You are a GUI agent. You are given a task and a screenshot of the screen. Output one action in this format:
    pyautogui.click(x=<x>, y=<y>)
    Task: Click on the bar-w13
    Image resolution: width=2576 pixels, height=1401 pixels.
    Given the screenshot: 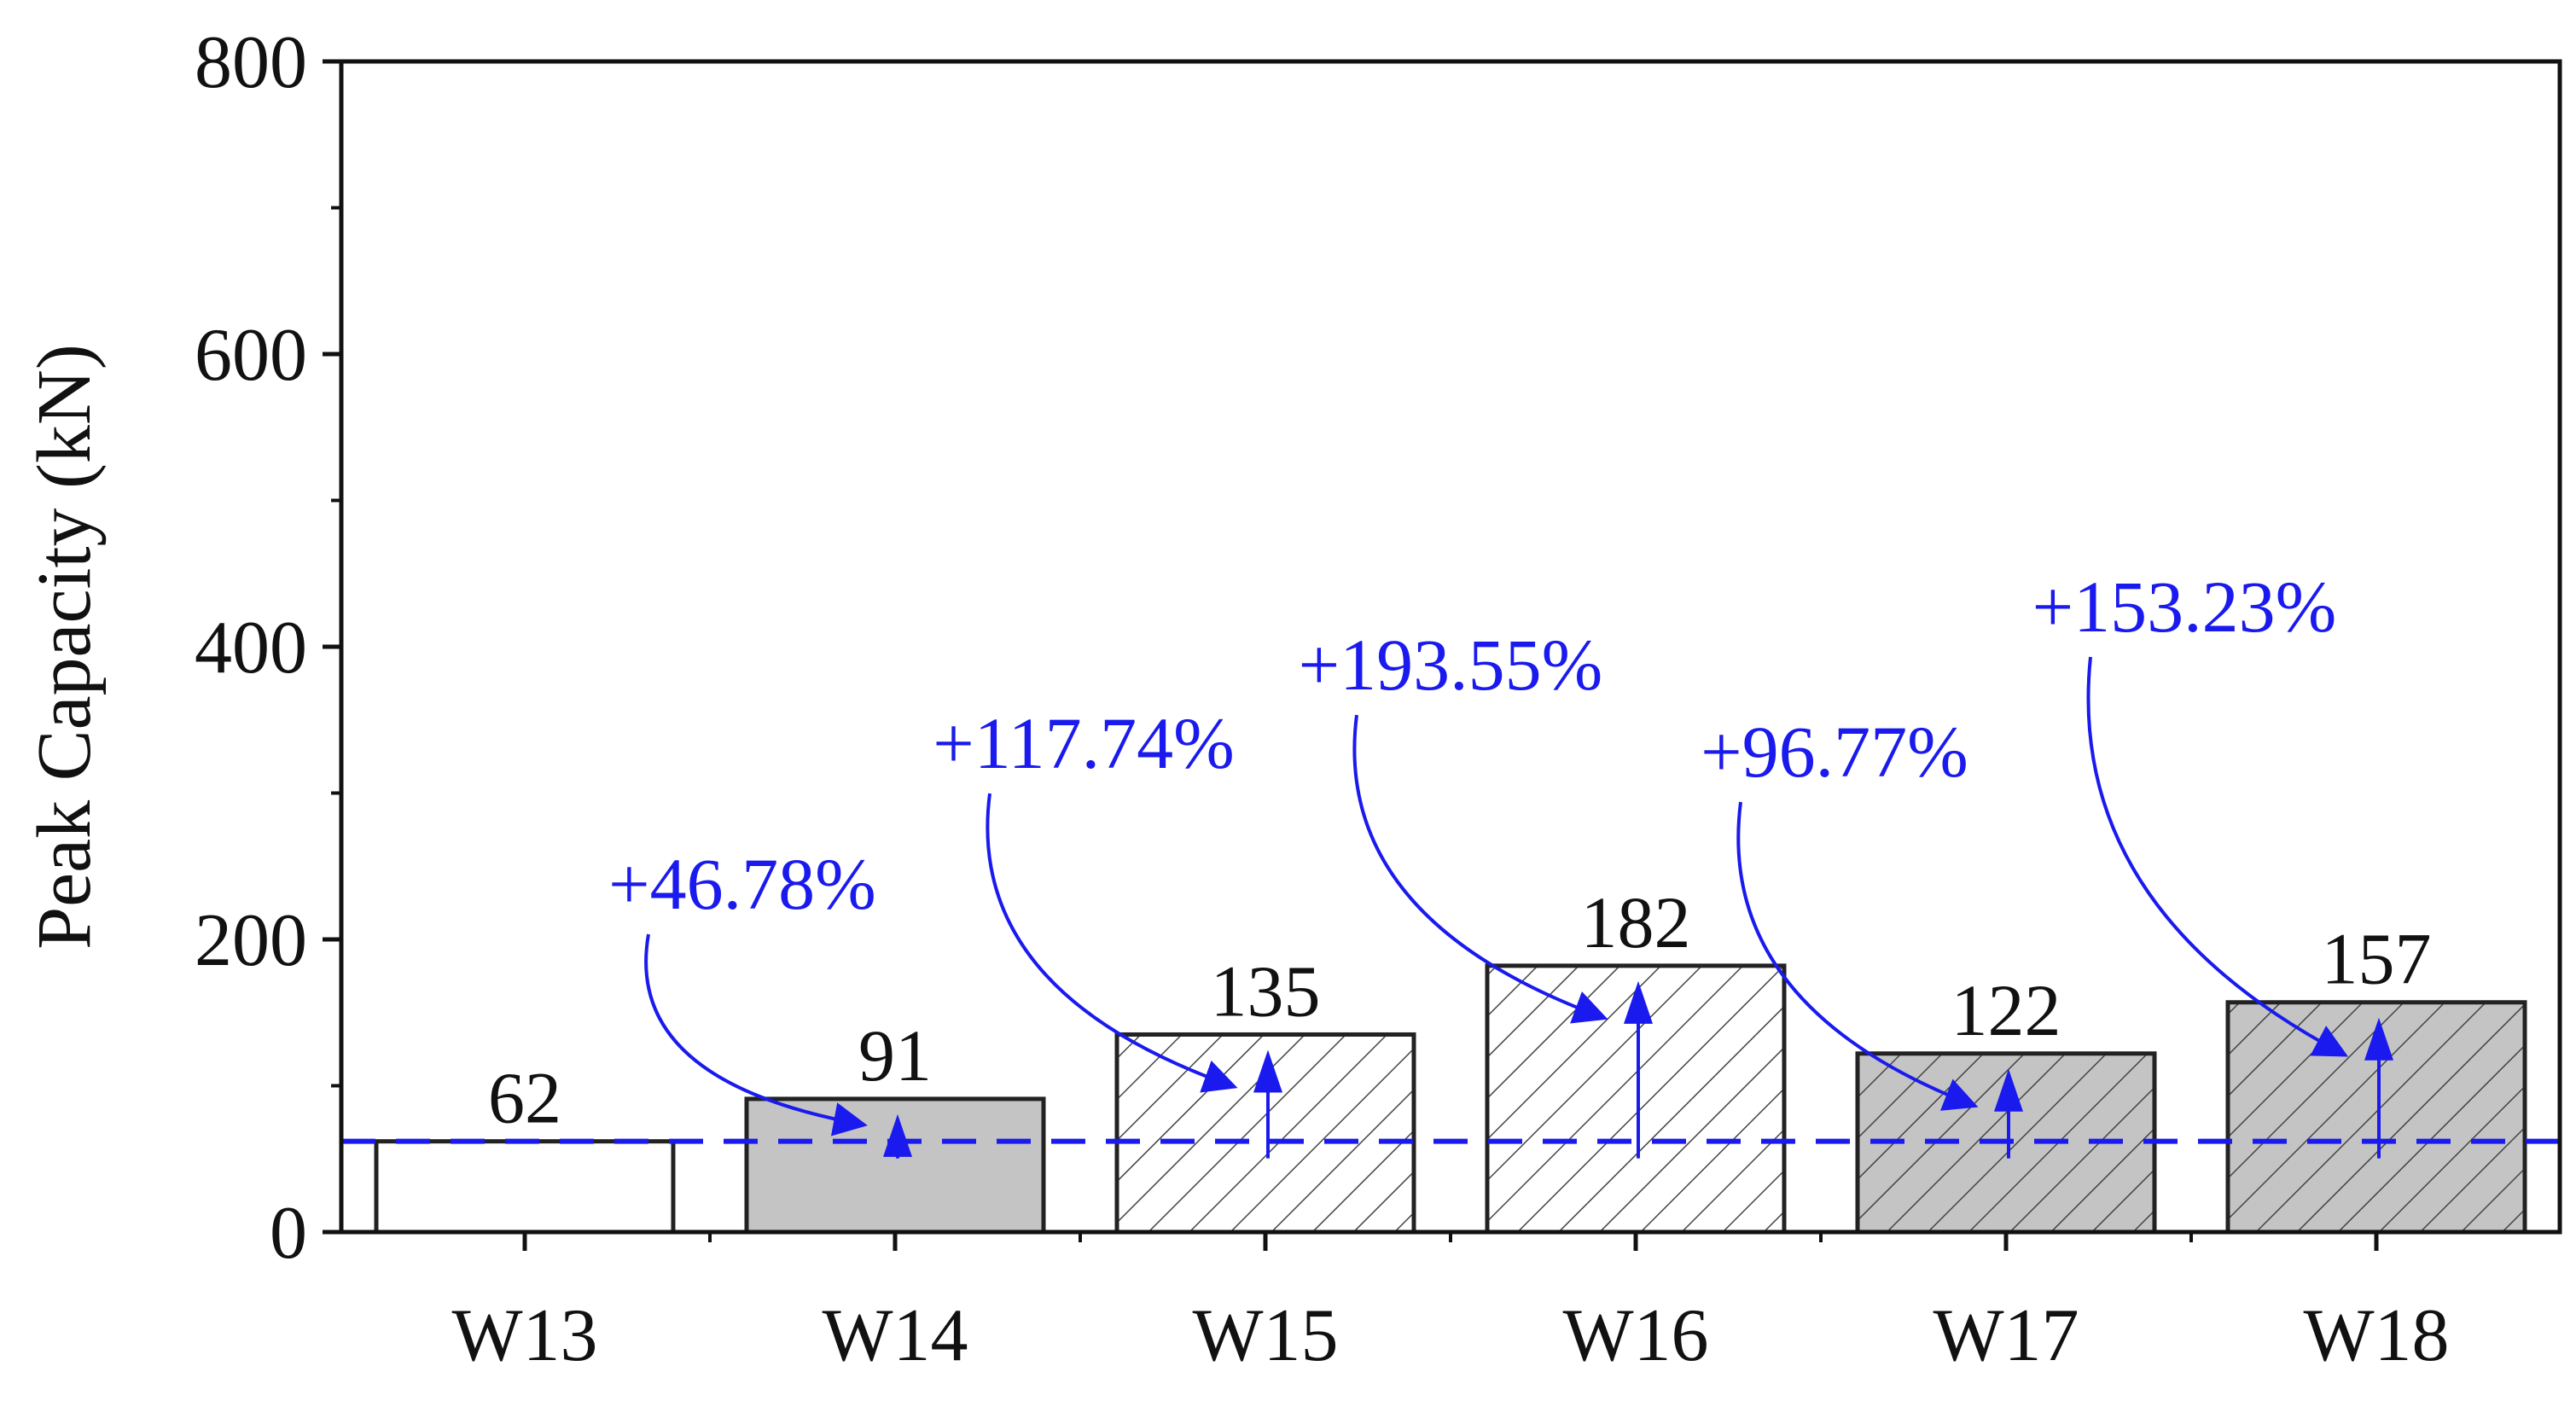 What is the action you would take?
    pyautogui.click(x=524, y=1186)
    